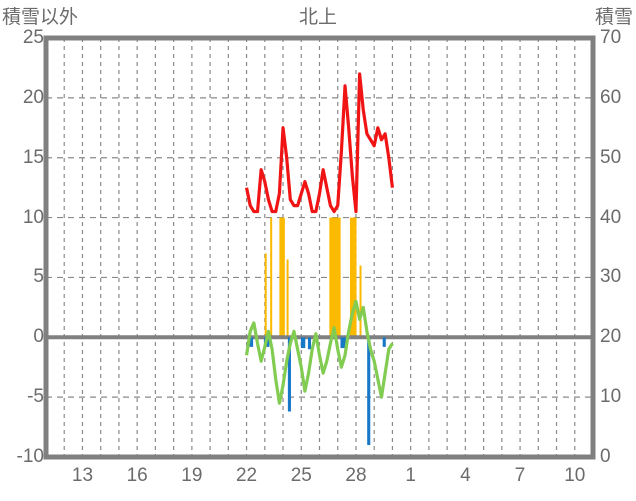  I want to click on left-axis-tick: -10, so click(30, 456).